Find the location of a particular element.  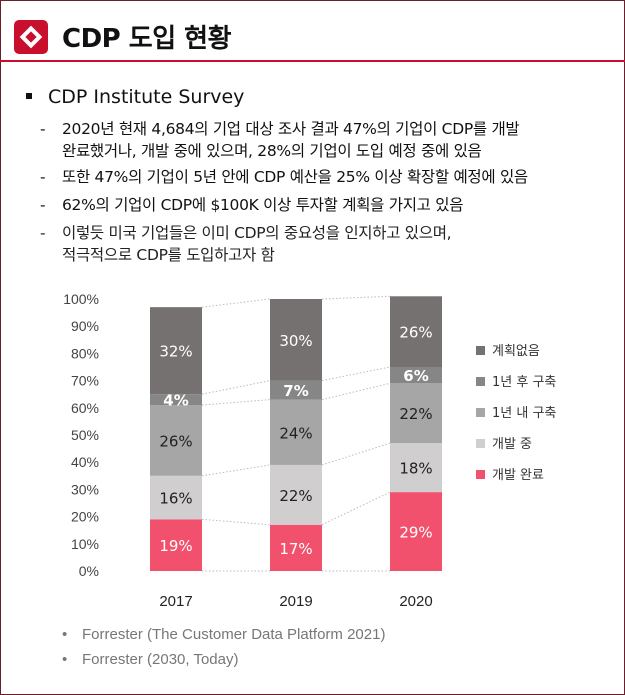

data-label: 30% is located at coordinates (295, 341).